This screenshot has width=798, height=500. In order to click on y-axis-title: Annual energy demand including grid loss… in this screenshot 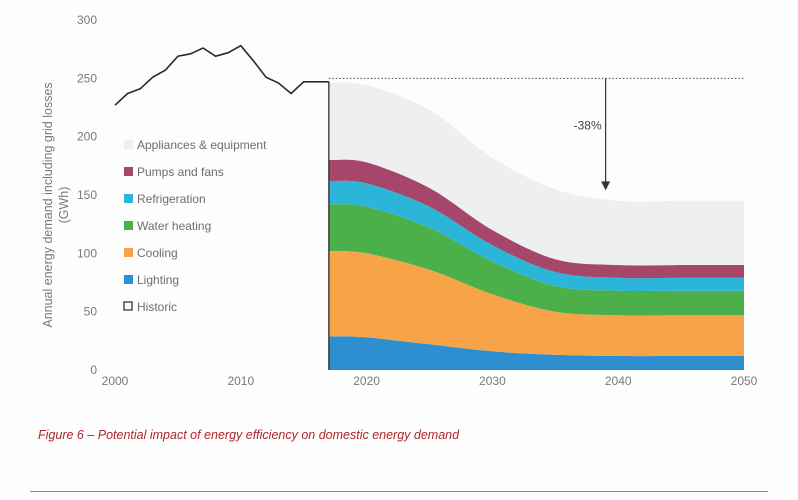, I will do `click(56, 204)`.